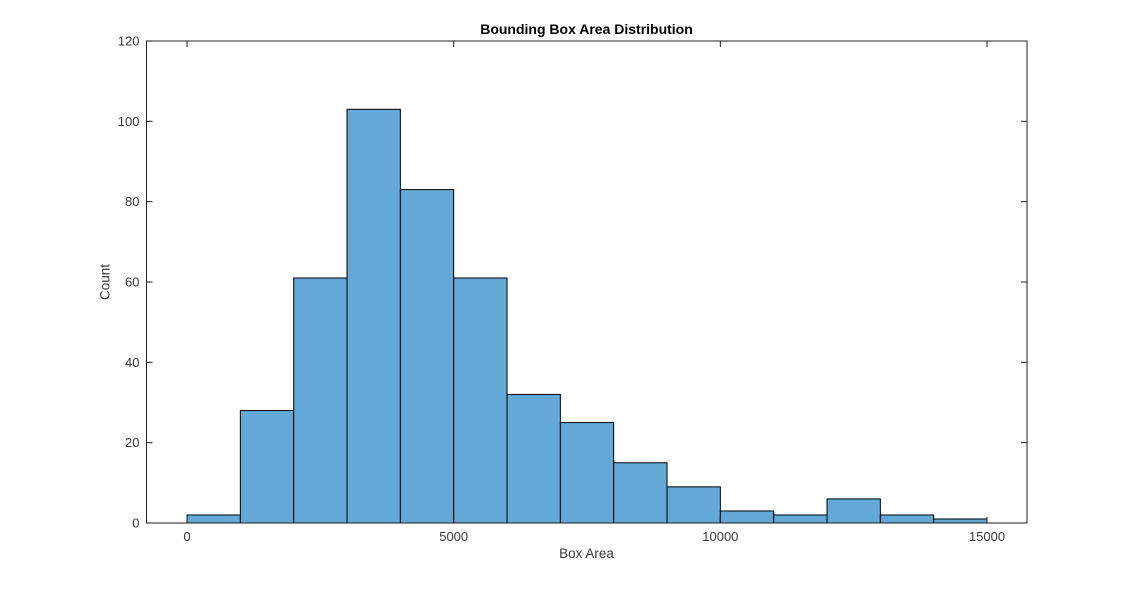 This screenshot has width=1134, height=589. Describe the element at coordinates (453, 536) in the screenshot. I see `x-tick-label: 5000` at that location.